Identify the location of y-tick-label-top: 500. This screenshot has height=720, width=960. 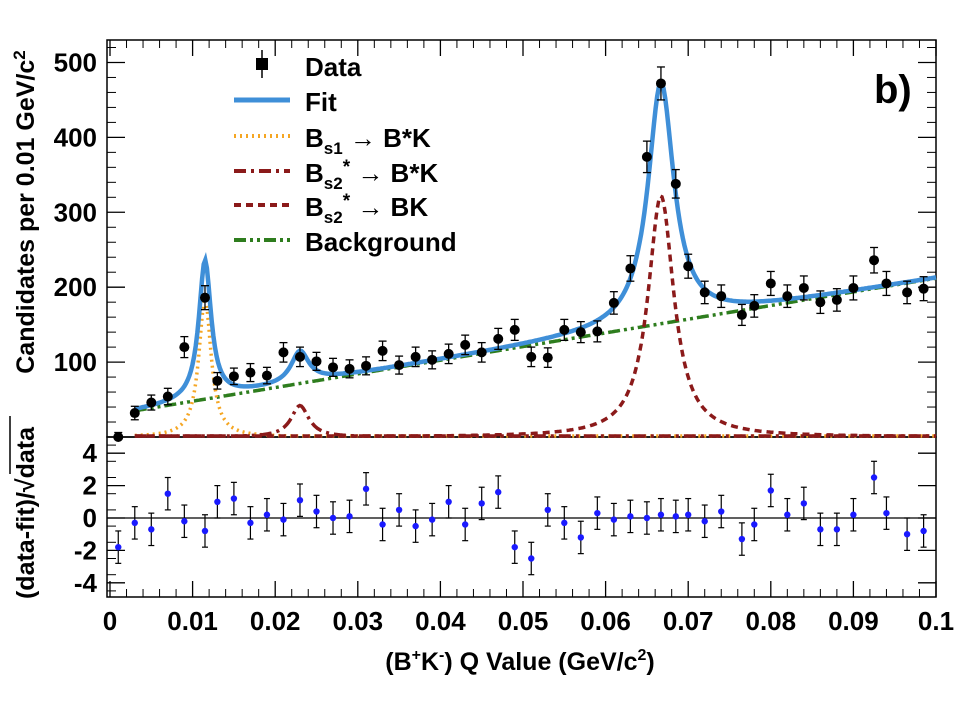
(75, 62).